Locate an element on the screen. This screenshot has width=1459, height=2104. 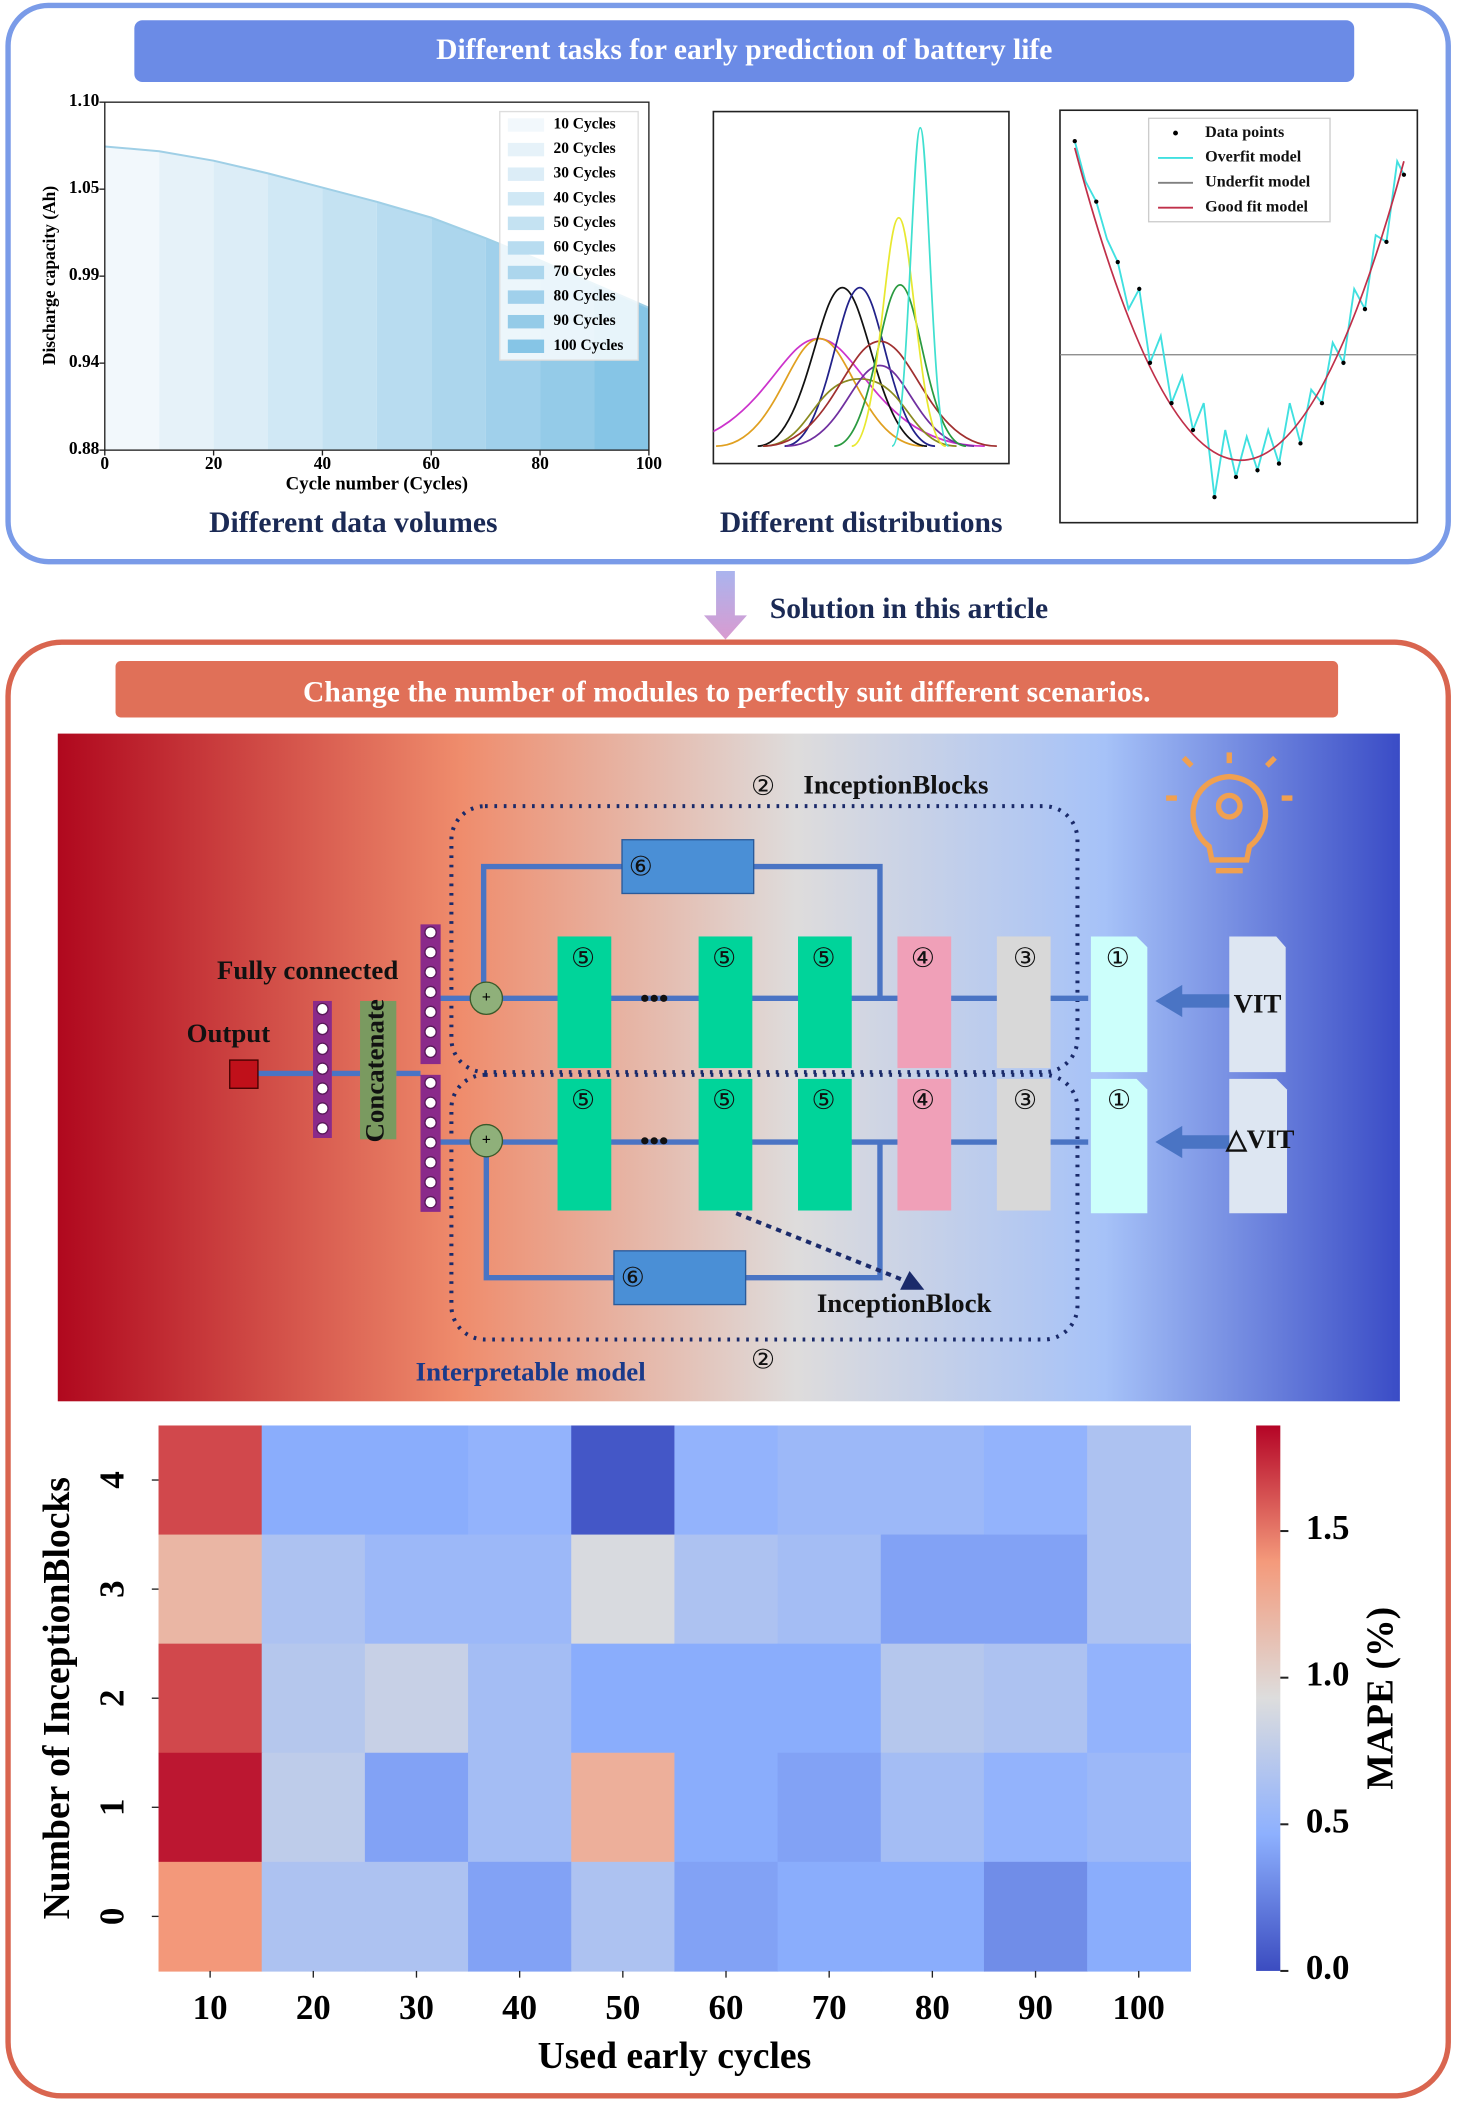
block-outline is located at coordinates (764, 1207).